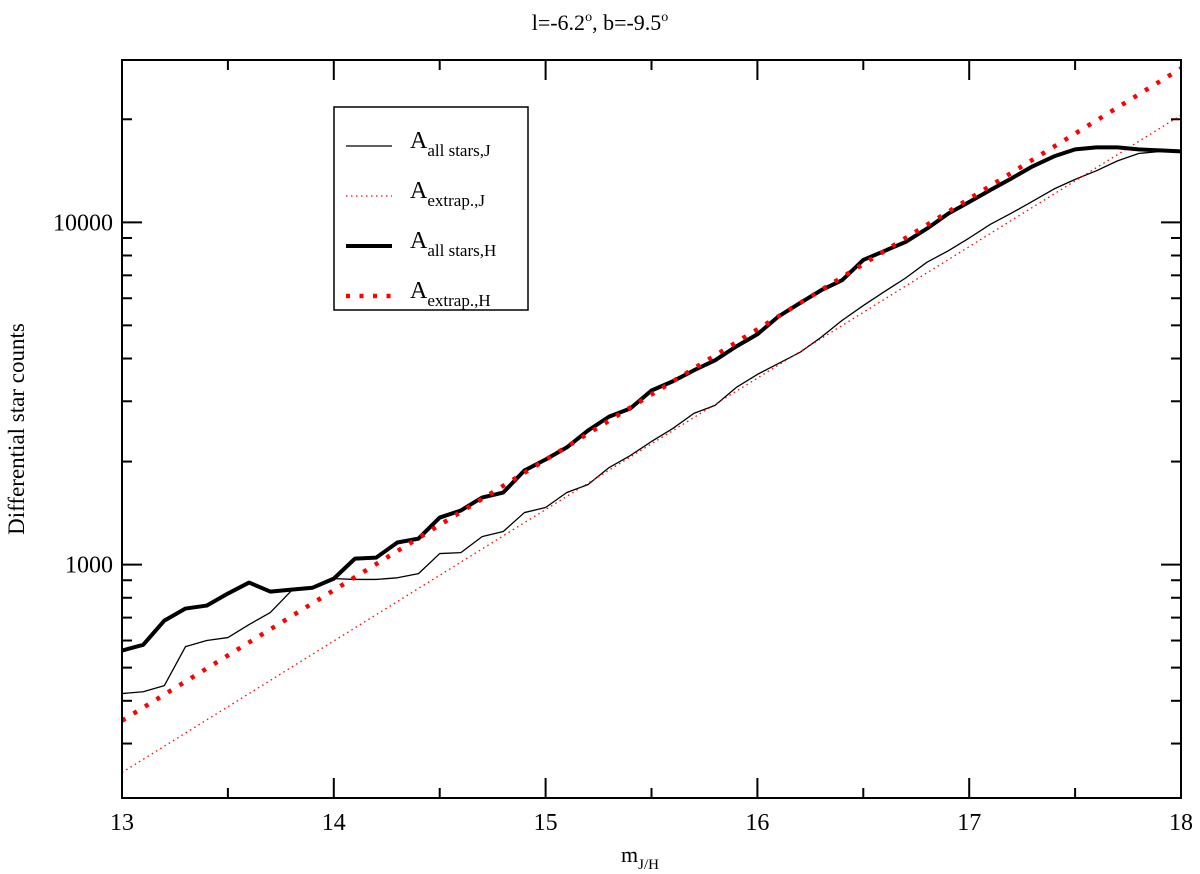 The width and height of the screenshot is (1200, 874). What do you see at coordinates (546, 823) in the screenshot?
I see `x-tick-label: 15` at bounding box center [546, 823].